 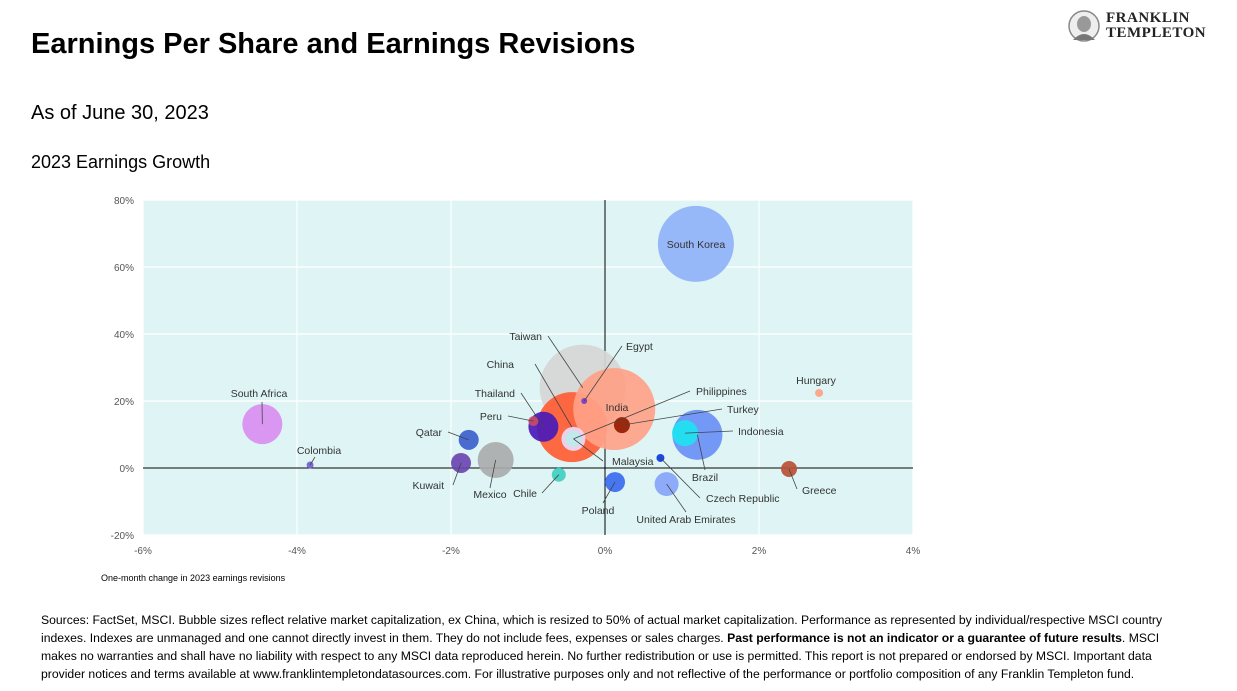 I want to click on data-label: Mexico, so click(x=489, y=495).